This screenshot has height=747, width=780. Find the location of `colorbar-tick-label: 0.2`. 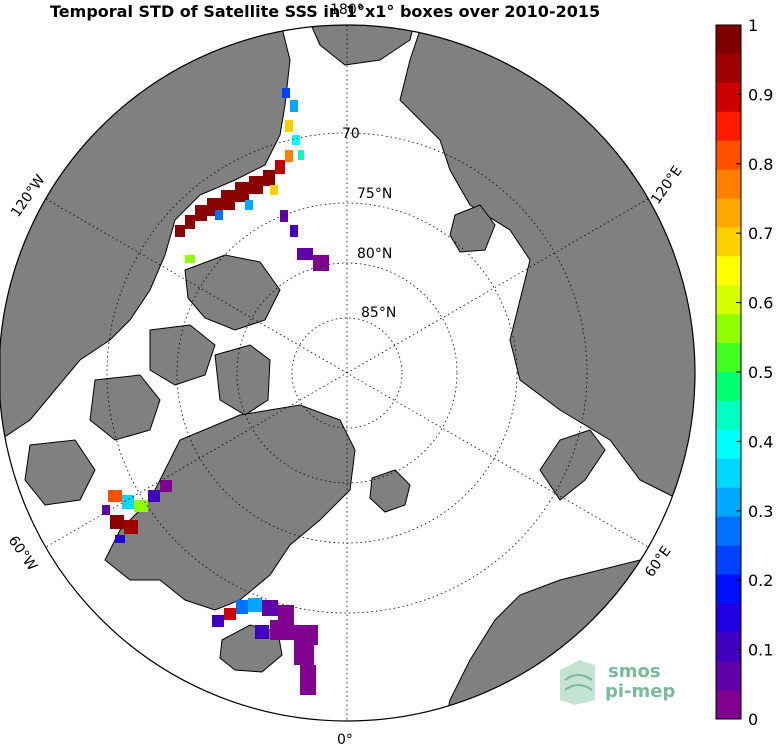

colorbar-tick-label: 0.2 is located at coordinates (760, 580).